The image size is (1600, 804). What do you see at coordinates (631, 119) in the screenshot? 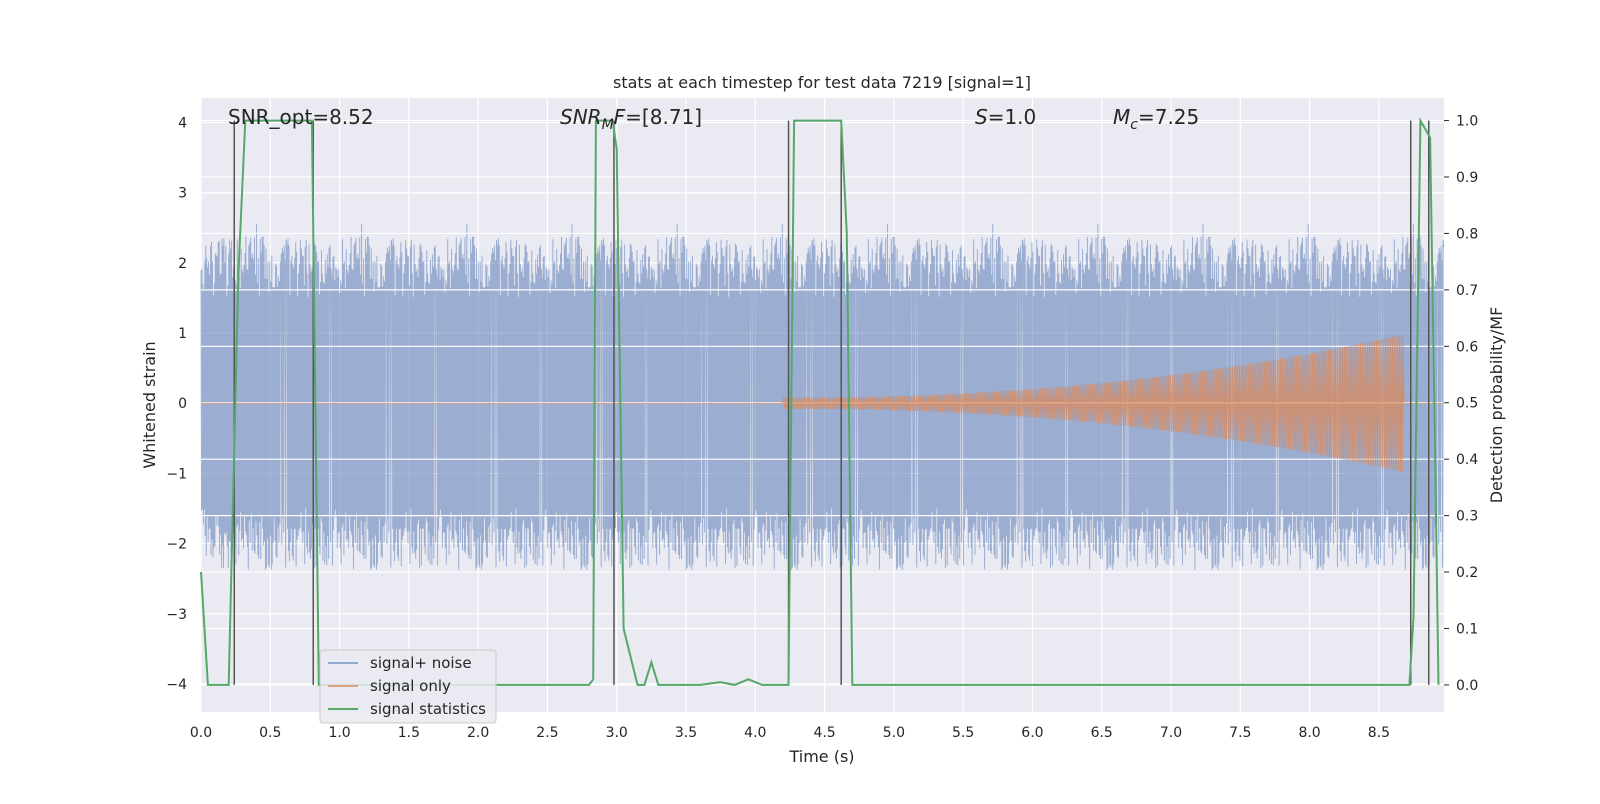
I see `annotation-snr-mf: SNRMF=[8.71]` at bounding box center [631, 119].